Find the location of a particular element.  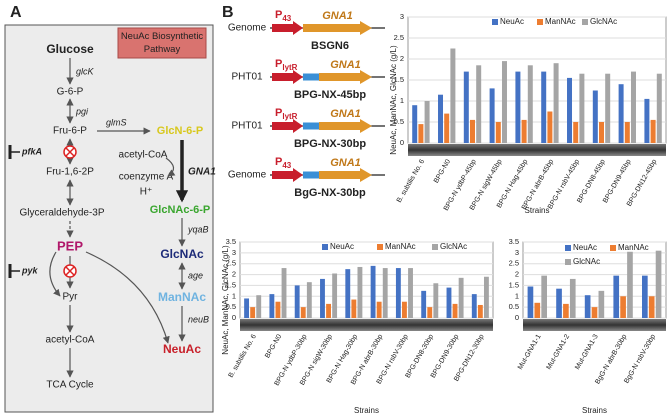

x-tick-label: BPG-DN9-30bp is located at coordinates (445, 356).